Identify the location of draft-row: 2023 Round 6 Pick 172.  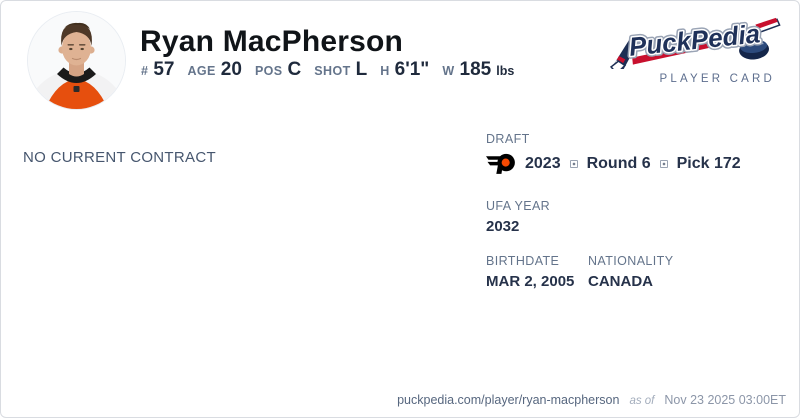
(613, 163).